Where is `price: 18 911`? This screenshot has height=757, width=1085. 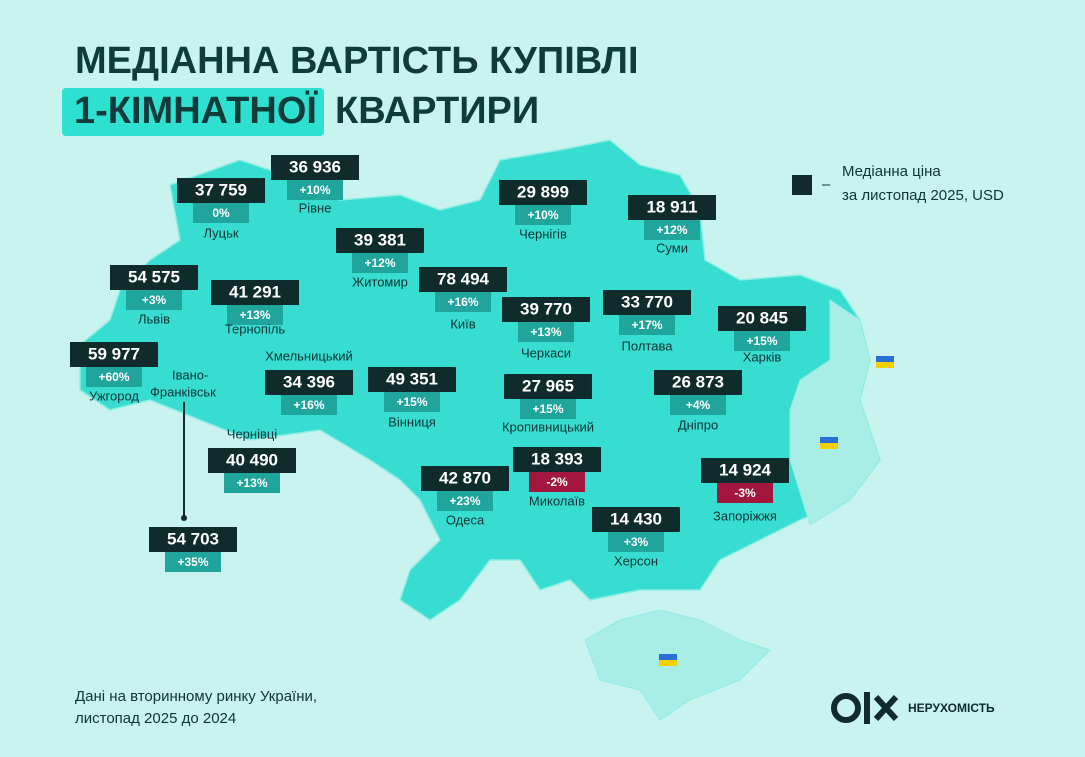 price: 18 911 is located at coordinates (671, 206).